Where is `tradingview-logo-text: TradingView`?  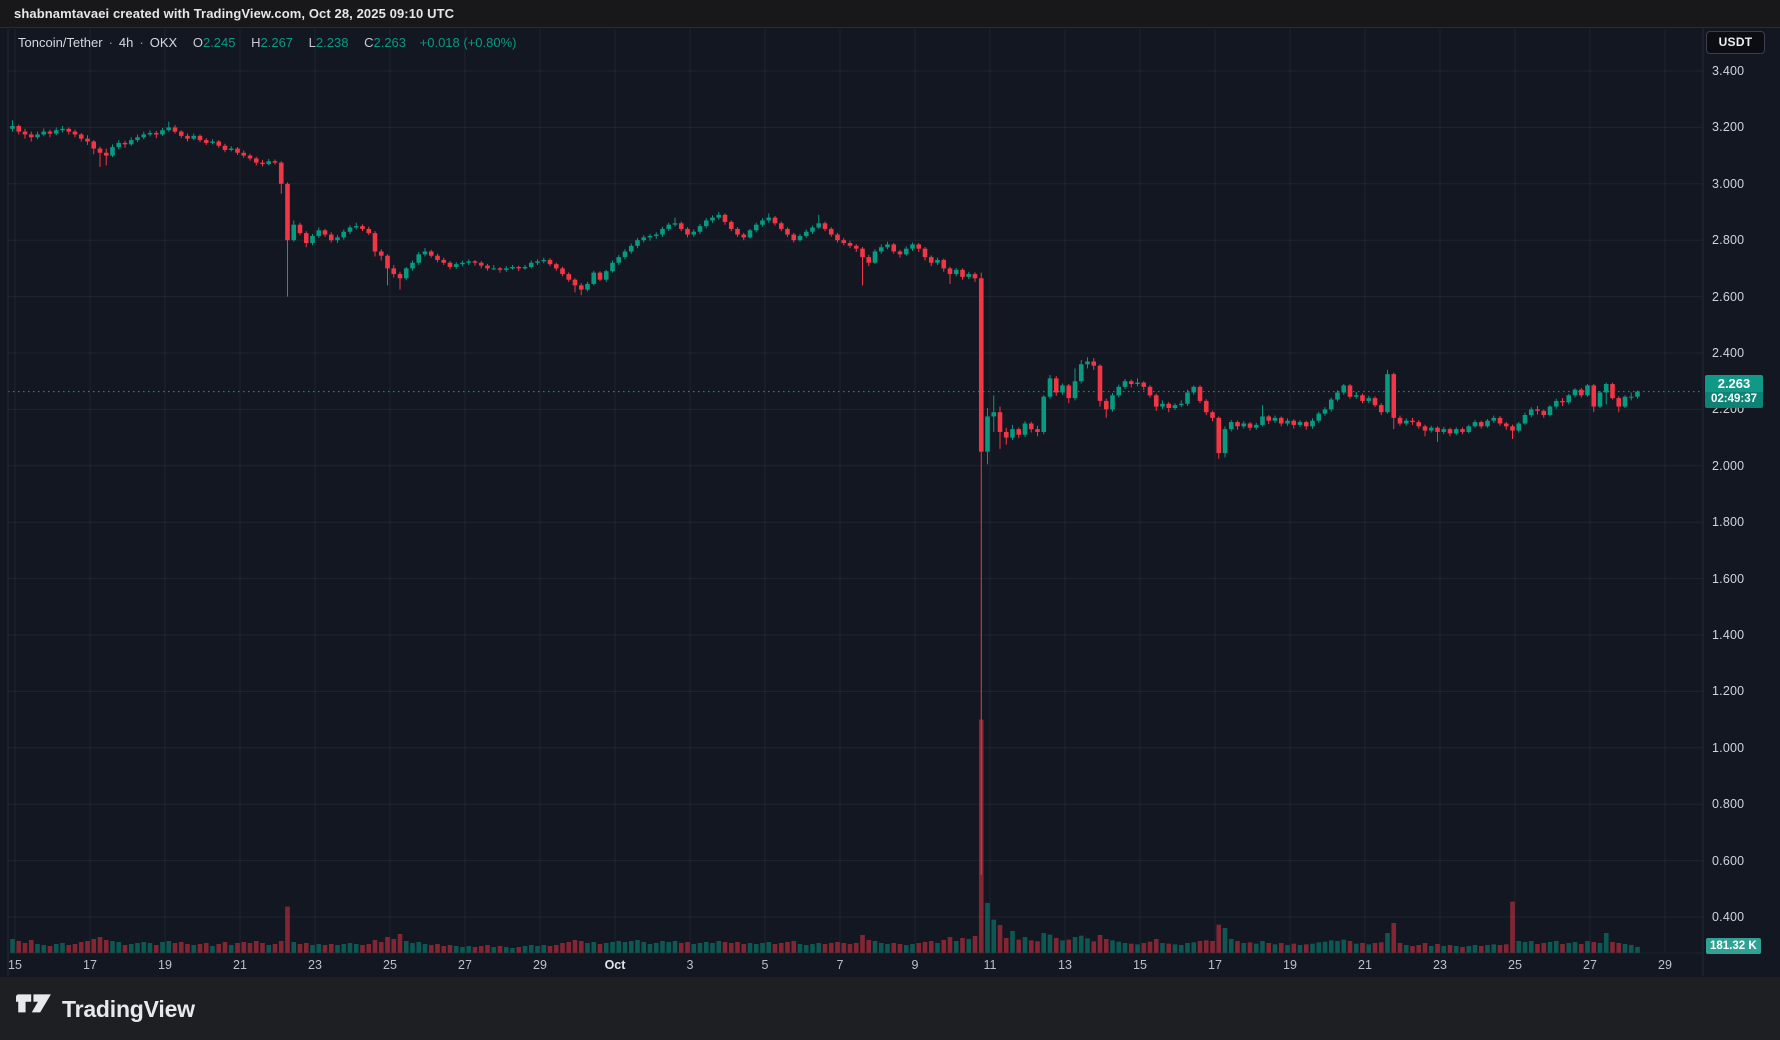
tradingview-logo-text: TradingView is located at coordinates (128, 1008).